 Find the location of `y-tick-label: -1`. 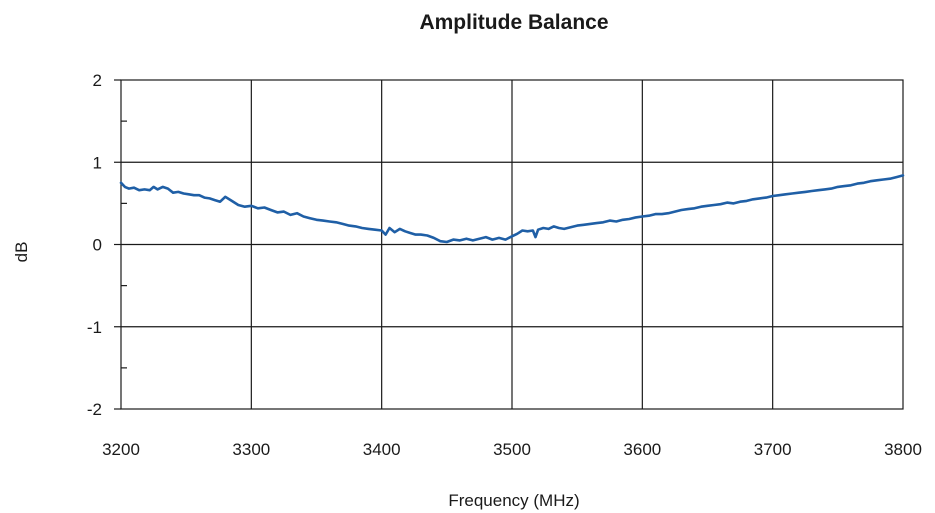

y-tick-label: -1 is located at coordinates (94, 327).